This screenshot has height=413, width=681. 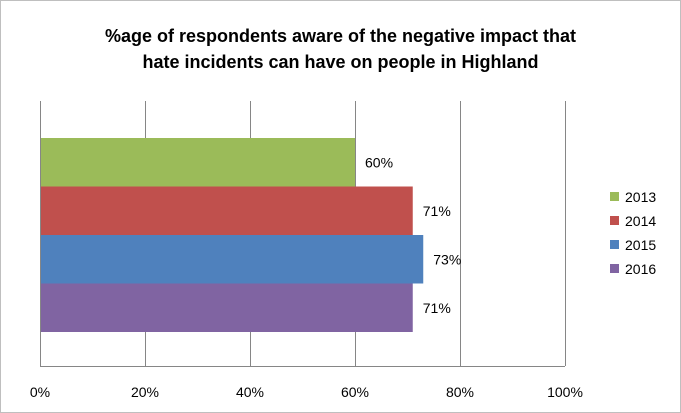 What do you see at coordinates (227, 210) in the screenshot?
I see `bar-2014` at bounding box center [227, 210].